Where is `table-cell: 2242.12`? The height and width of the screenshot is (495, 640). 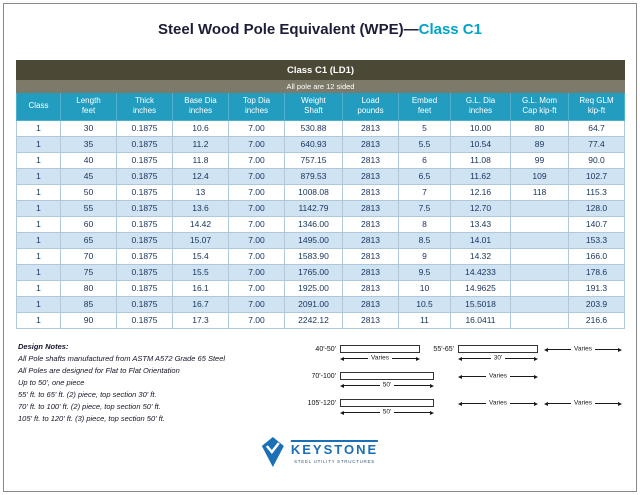 table-cell: 2242.12 is located at coordinates (313, 320).